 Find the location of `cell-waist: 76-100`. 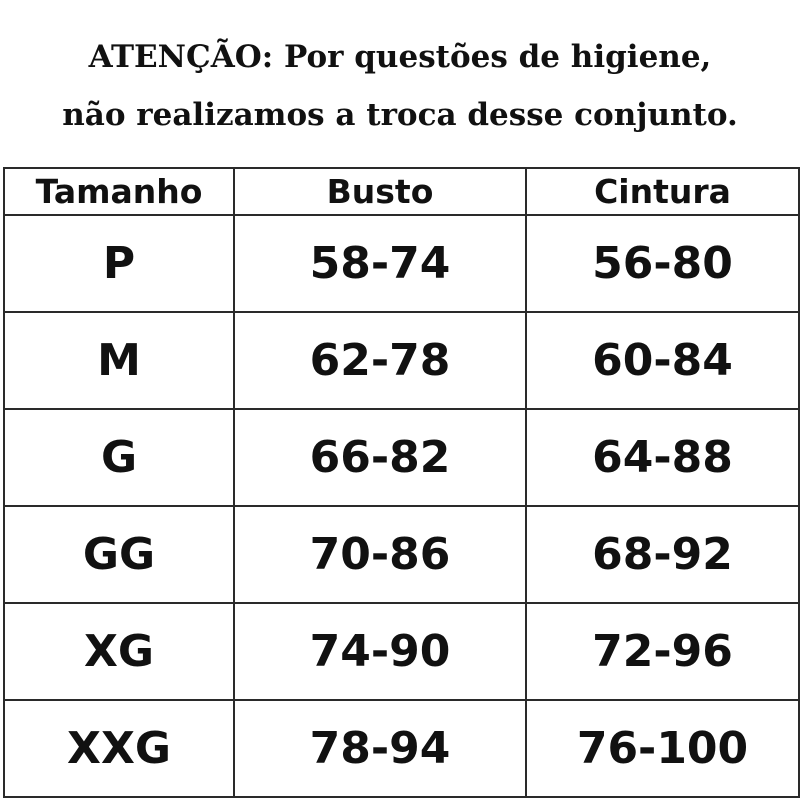

cell-waist: 76-100 is located at coordinates (662, 748).